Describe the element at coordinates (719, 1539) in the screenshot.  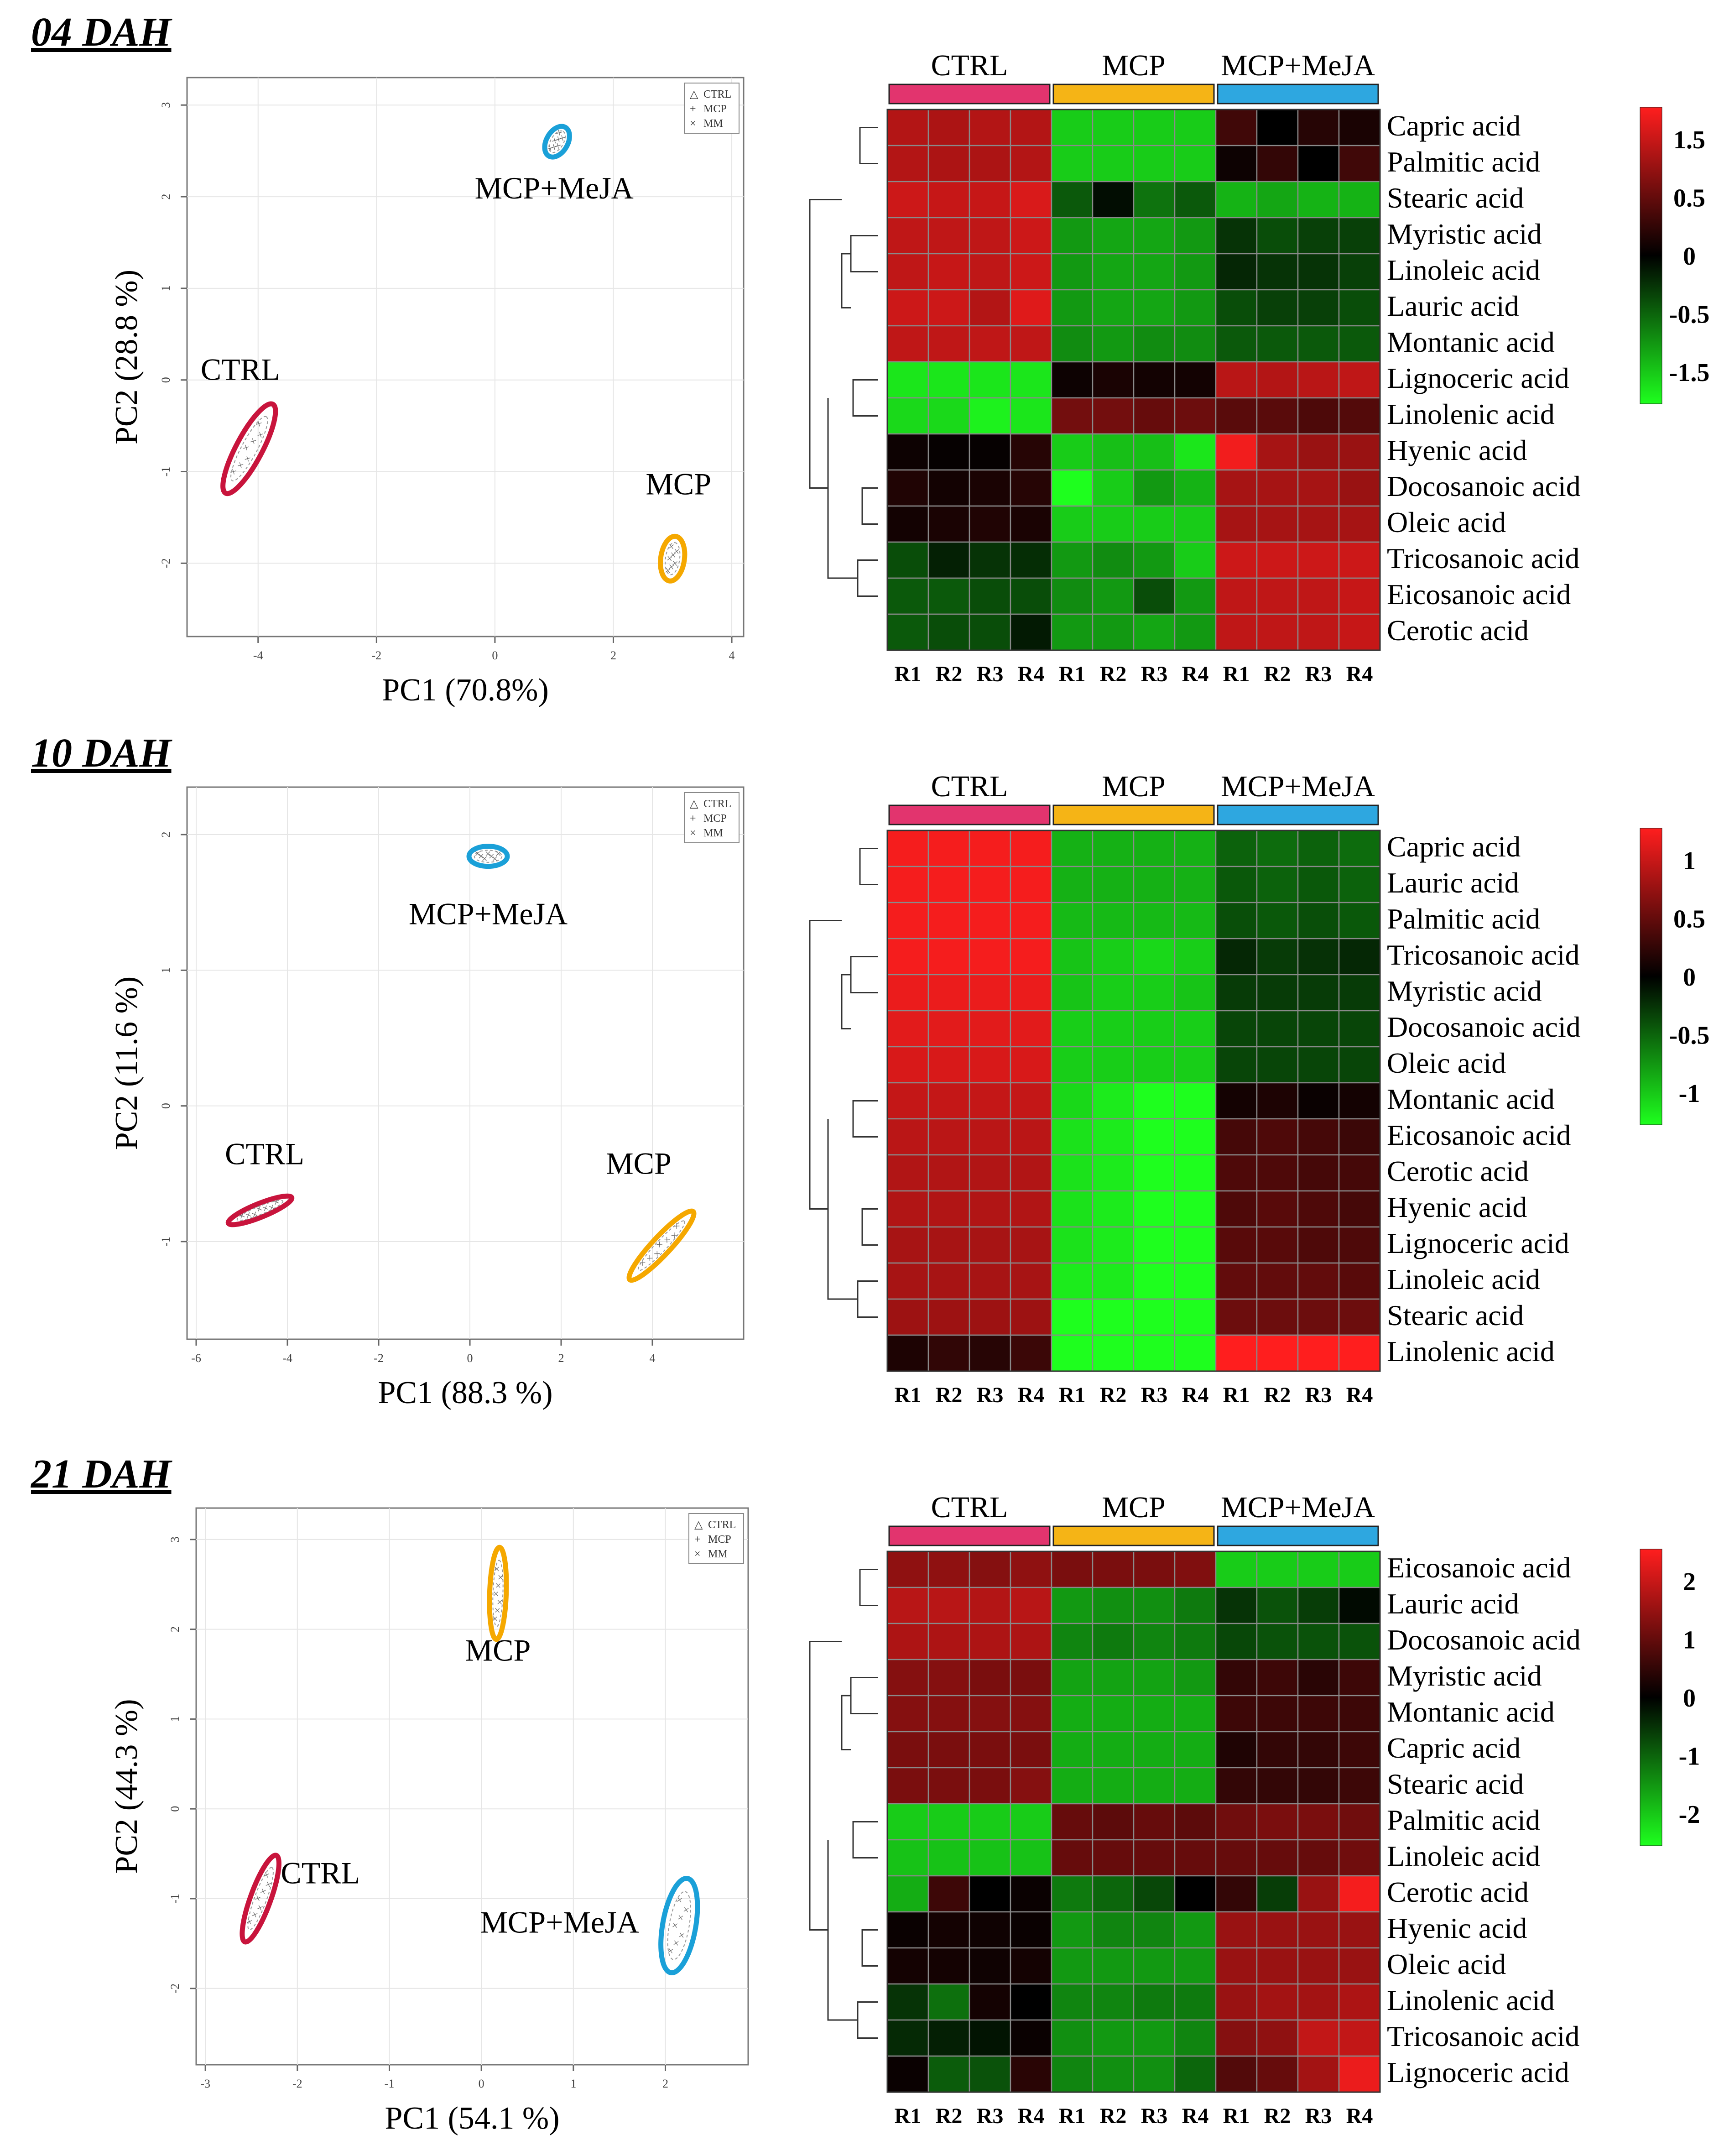
I see `legend-label: MCP` at that location.